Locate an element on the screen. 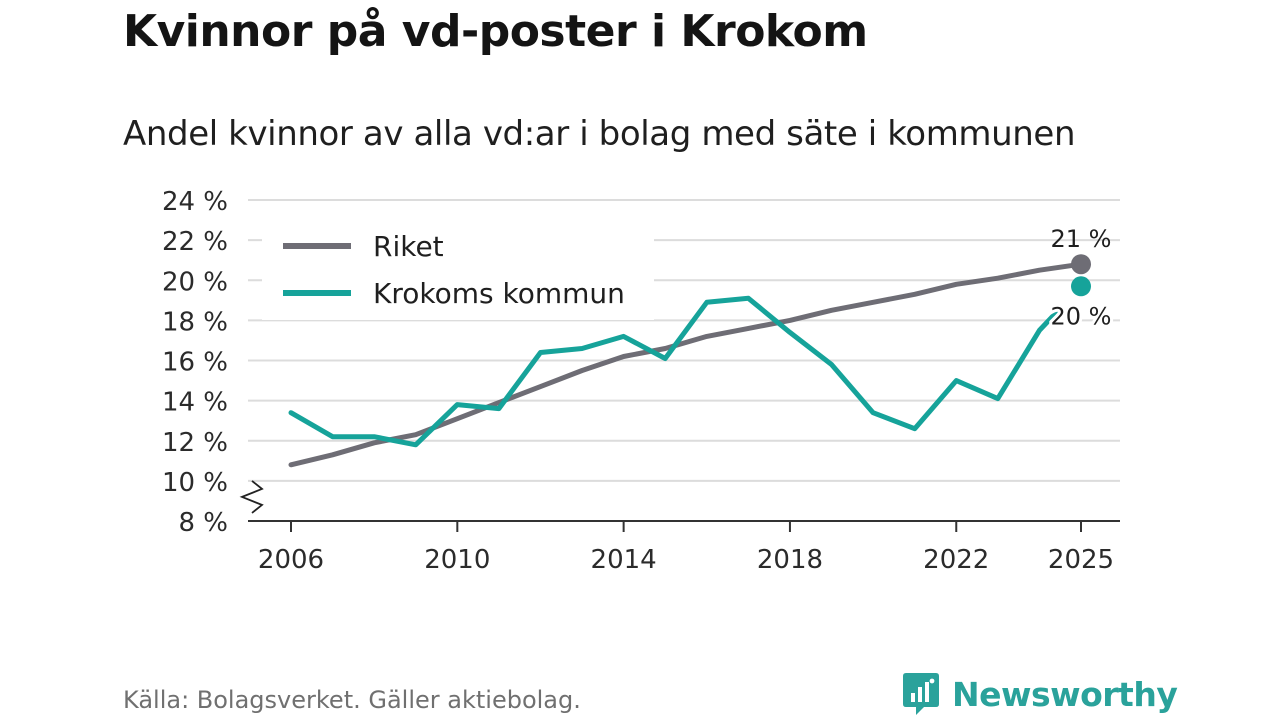  y-tick-label: 24 % is located at coordinates (195, 202).